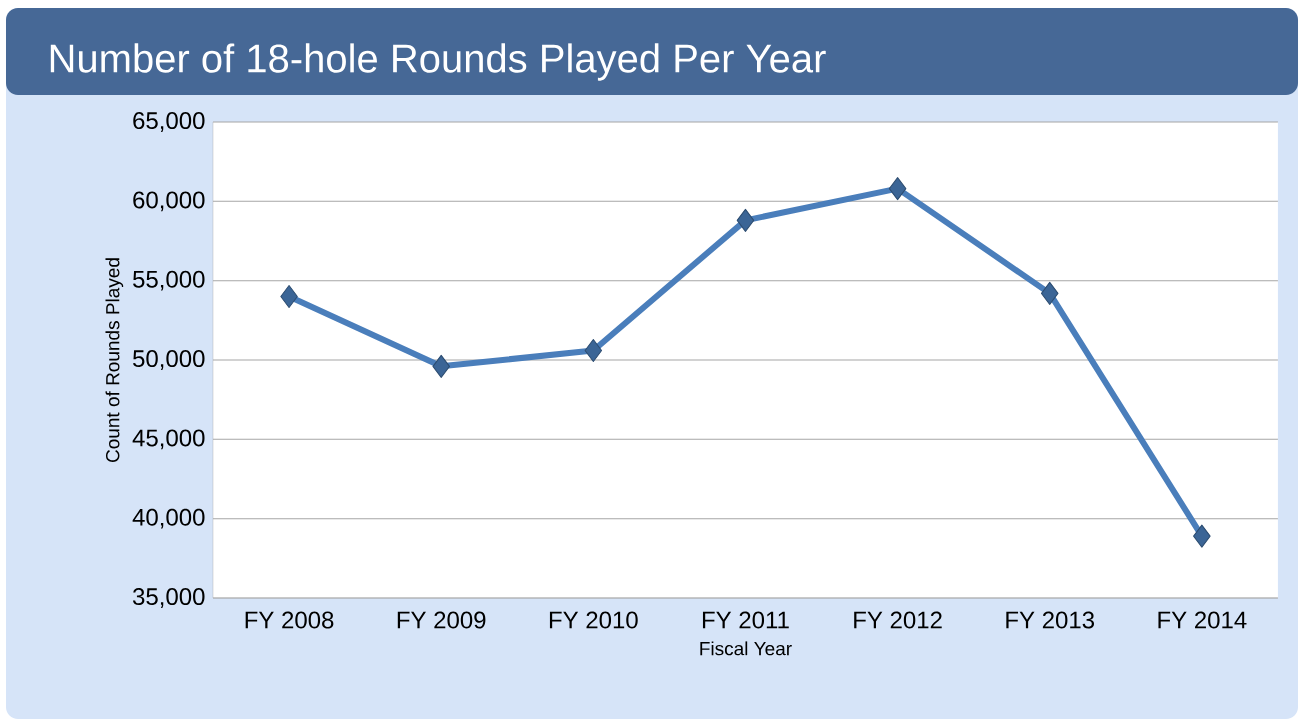  Describe the element at coordinates (1202, 620) in the screenshot. I see `x-tick-label: FY 2014` at that location.